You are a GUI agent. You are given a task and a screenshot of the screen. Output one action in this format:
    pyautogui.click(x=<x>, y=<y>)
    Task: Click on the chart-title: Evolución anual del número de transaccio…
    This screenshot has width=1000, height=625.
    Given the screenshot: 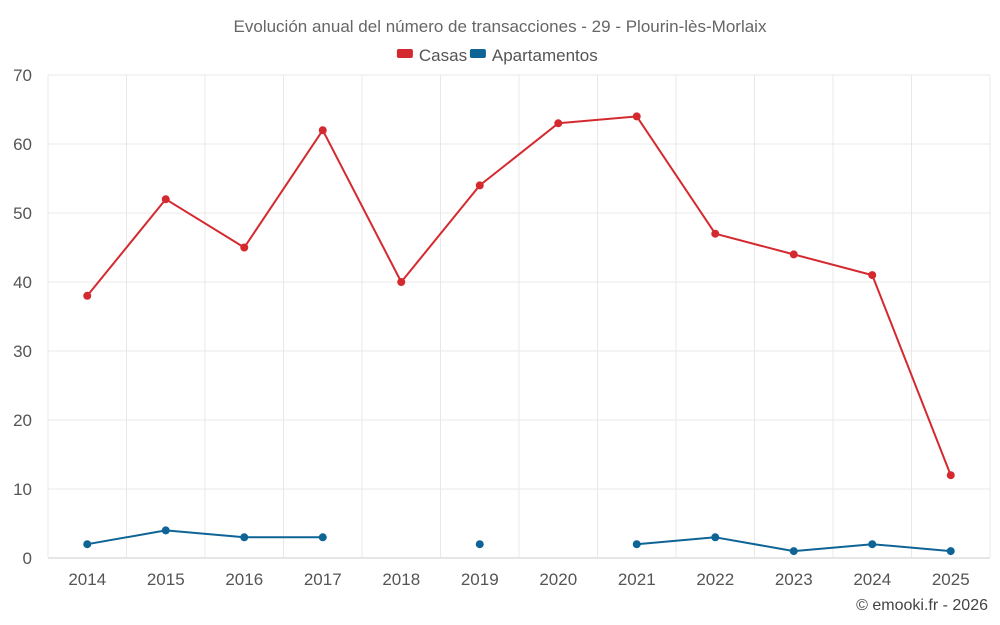 What is the action you would take?
    pyautogui.click(x=500, y=26)
    